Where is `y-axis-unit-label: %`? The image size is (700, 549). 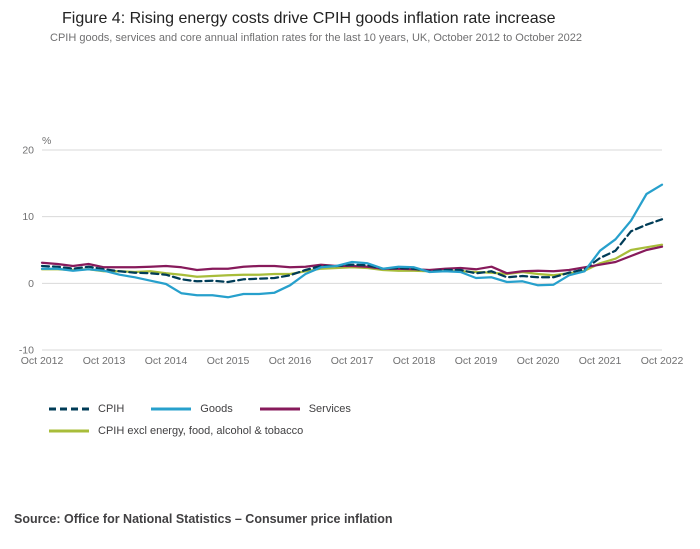 y-axis-unit-label: % is located at coordinates (46, 141).